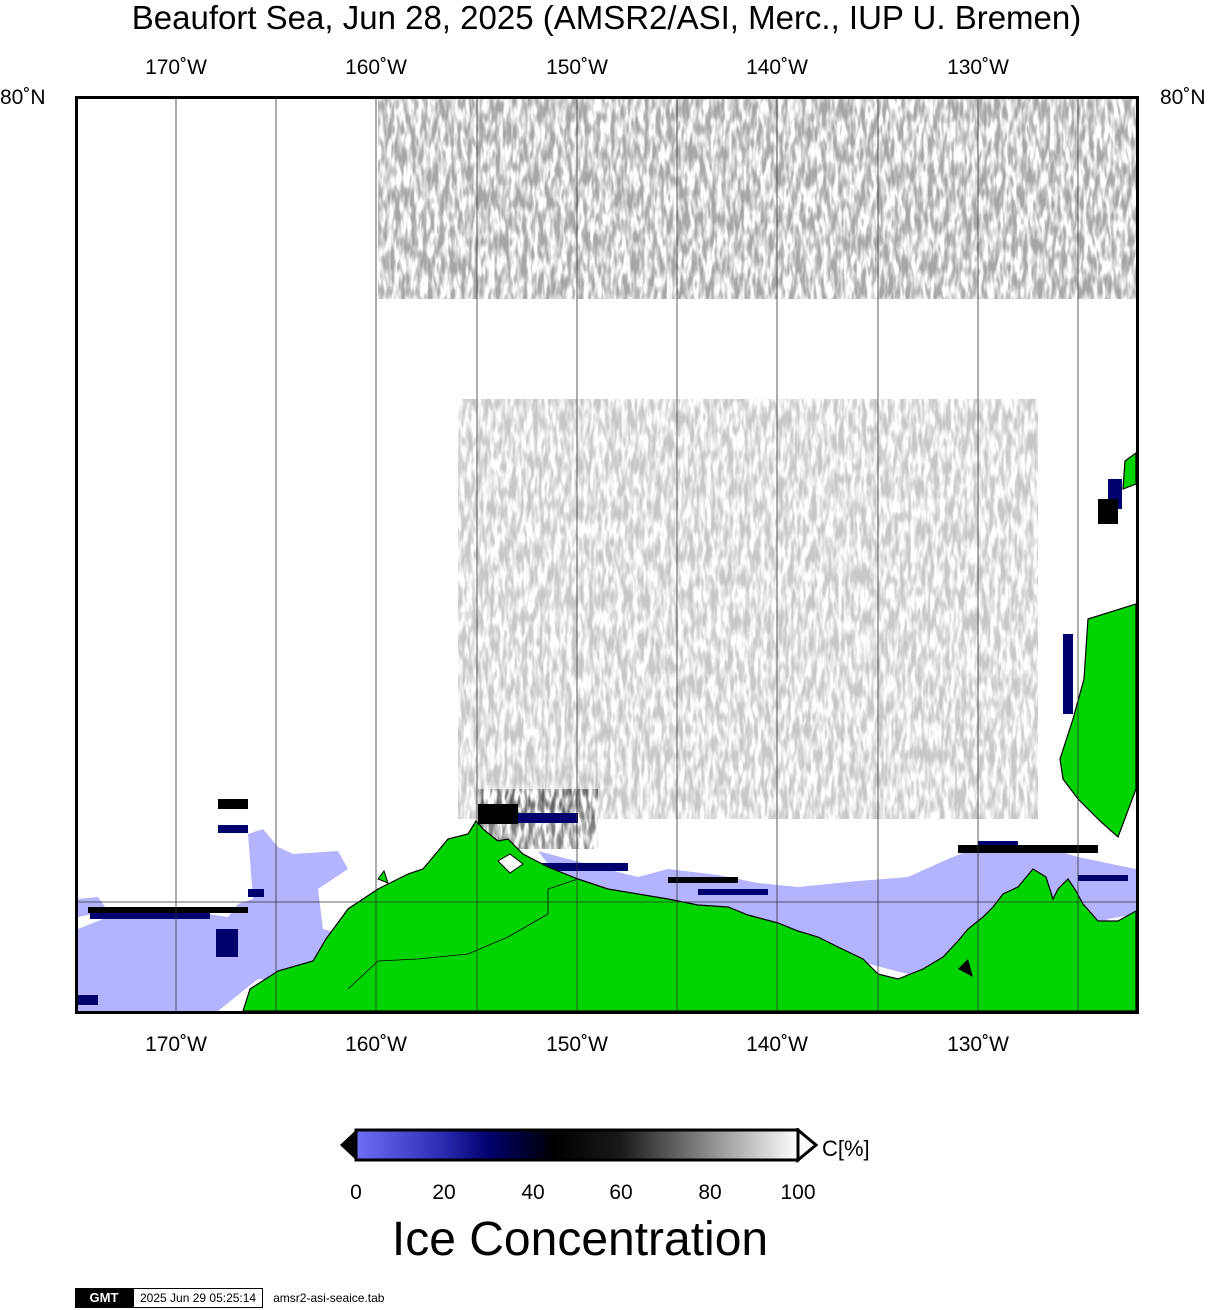 The image size is (1213, 1310). Describe the element at coordinates (356, 1192) in the screenshot. I see `colorbar-tick-0: 0` at that location.